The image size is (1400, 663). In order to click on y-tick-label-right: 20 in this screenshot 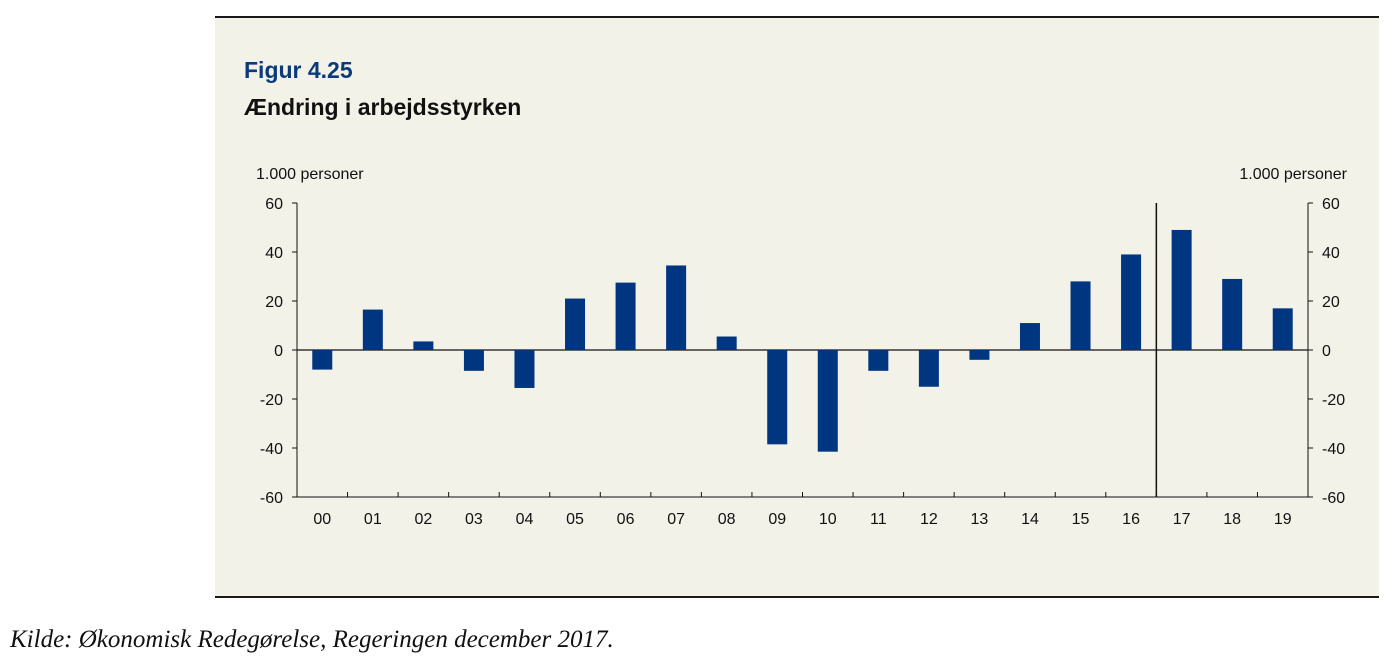, I will do `click(1331, 302)`.